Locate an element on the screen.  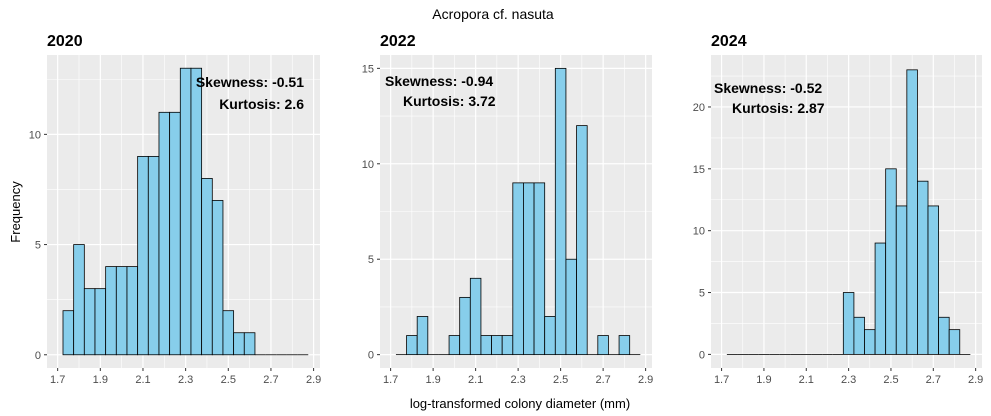
panel-title: 2020 is located at coordinates (65, 41).